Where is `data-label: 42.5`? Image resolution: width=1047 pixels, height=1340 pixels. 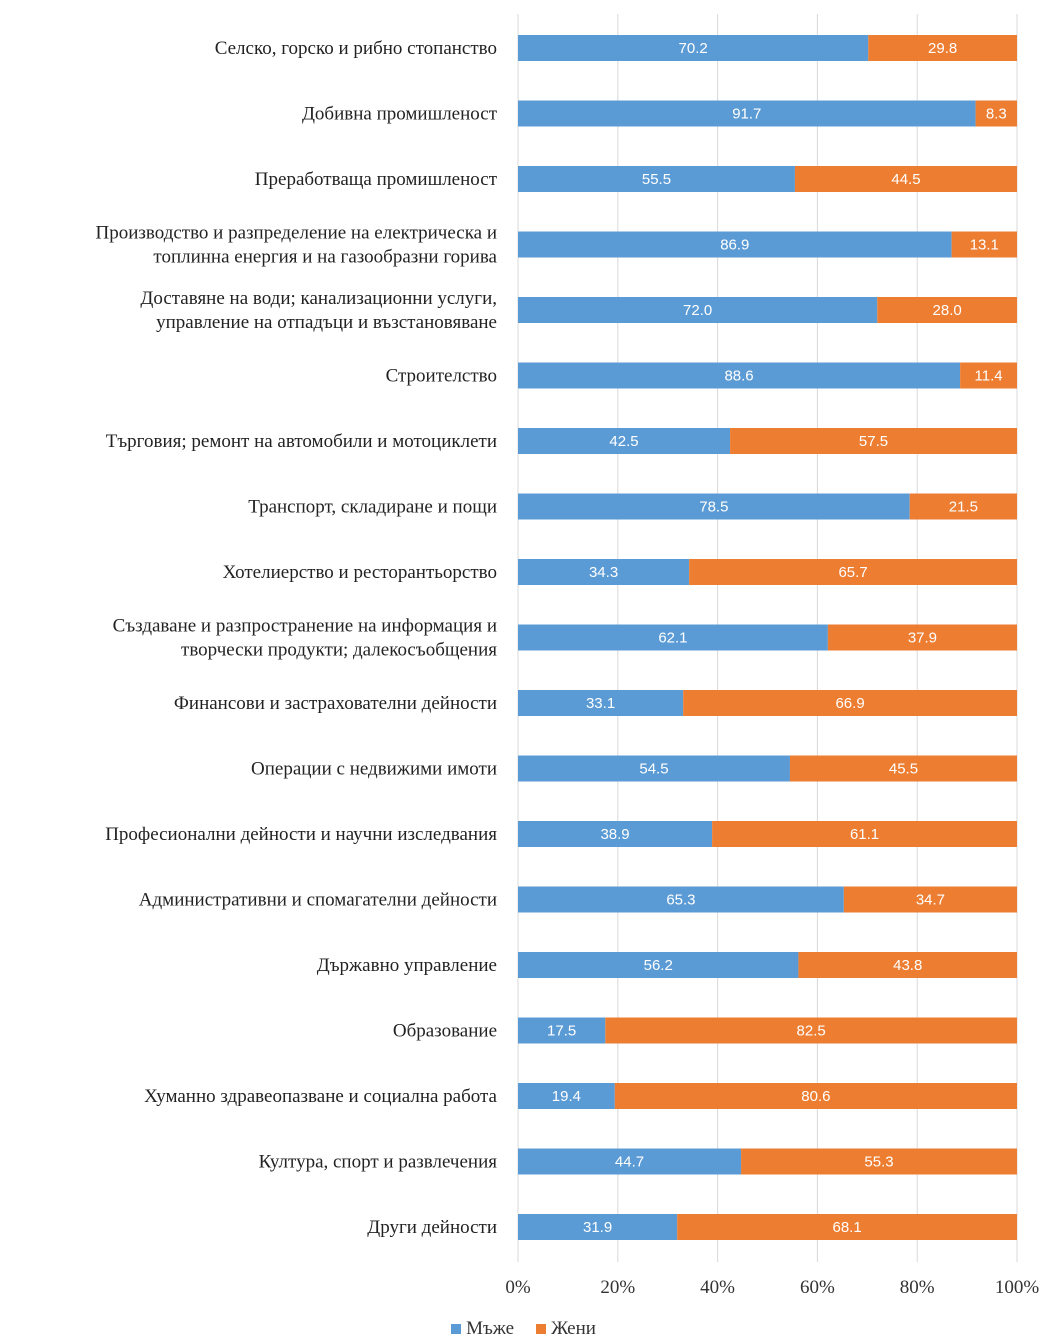
data-label: 42.5 is located at coordinates (623, 441).